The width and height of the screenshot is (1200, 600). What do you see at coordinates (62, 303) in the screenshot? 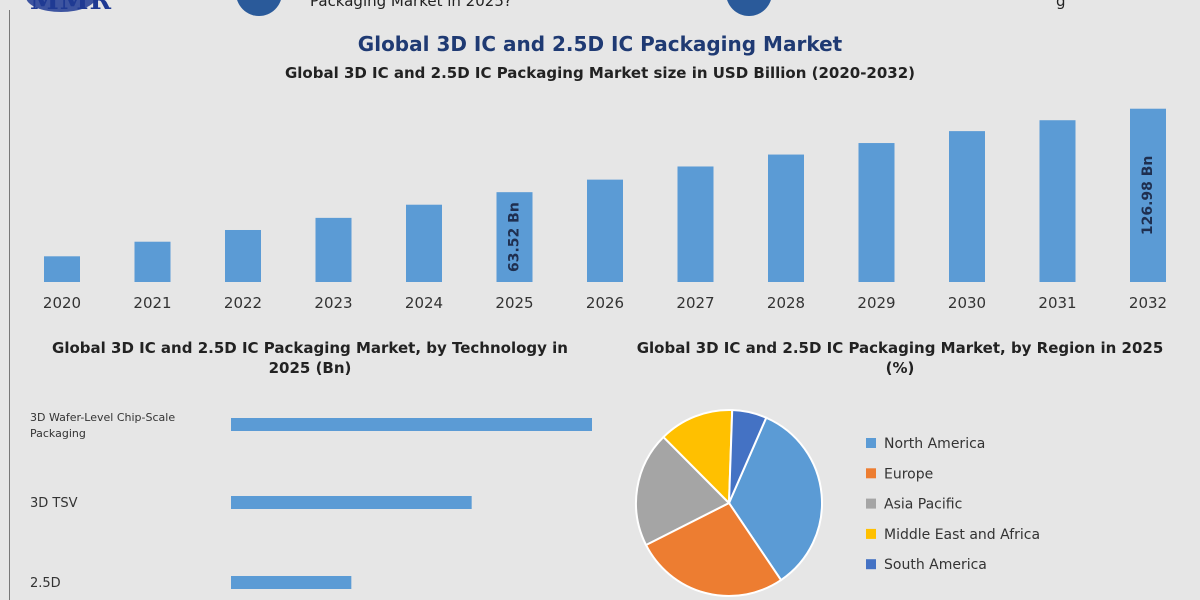
I see `x-tick-label: 2020` at bounding box center [62, 303].